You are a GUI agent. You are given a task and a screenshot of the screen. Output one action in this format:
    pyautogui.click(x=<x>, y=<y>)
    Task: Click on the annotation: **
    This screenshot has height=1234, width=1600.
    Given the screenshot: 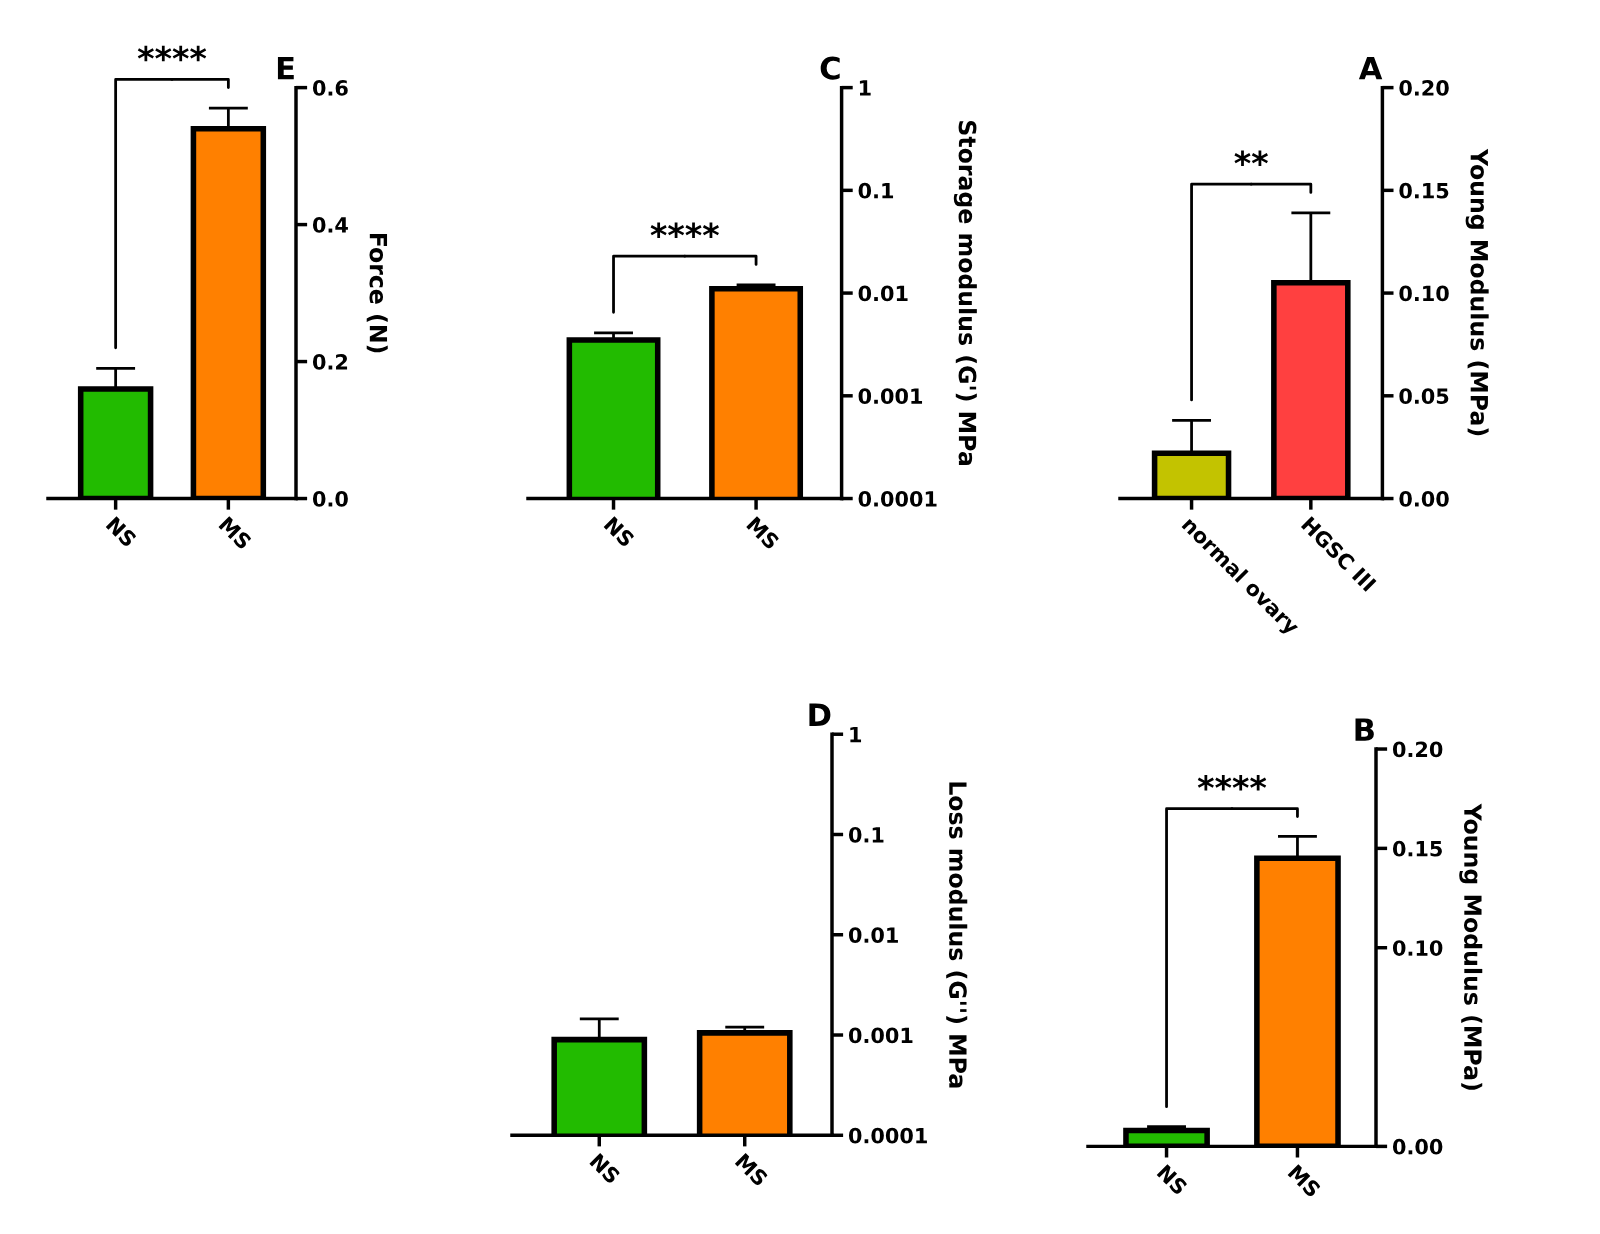 What is the action you would take?
    pyautogui.click(x=1251, y=158)
    